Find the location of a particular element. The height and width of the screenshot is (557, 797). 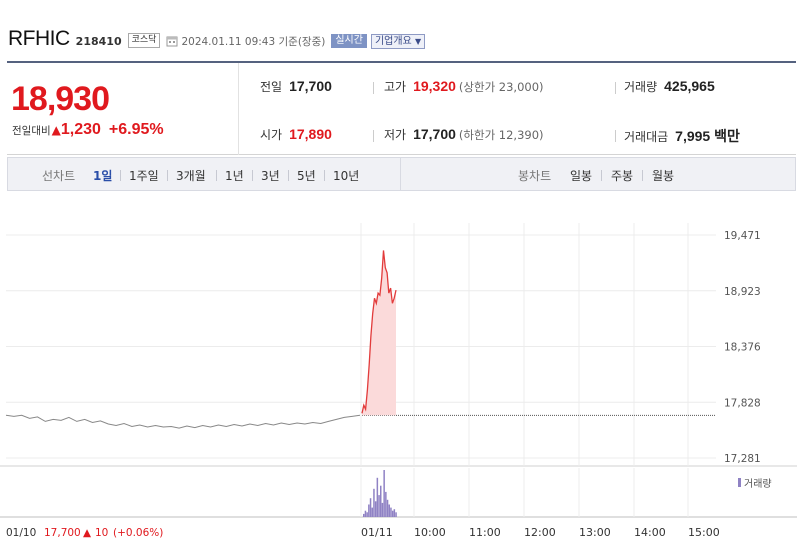

tab-1week: 1주일 is located at coordinates (144, 176).